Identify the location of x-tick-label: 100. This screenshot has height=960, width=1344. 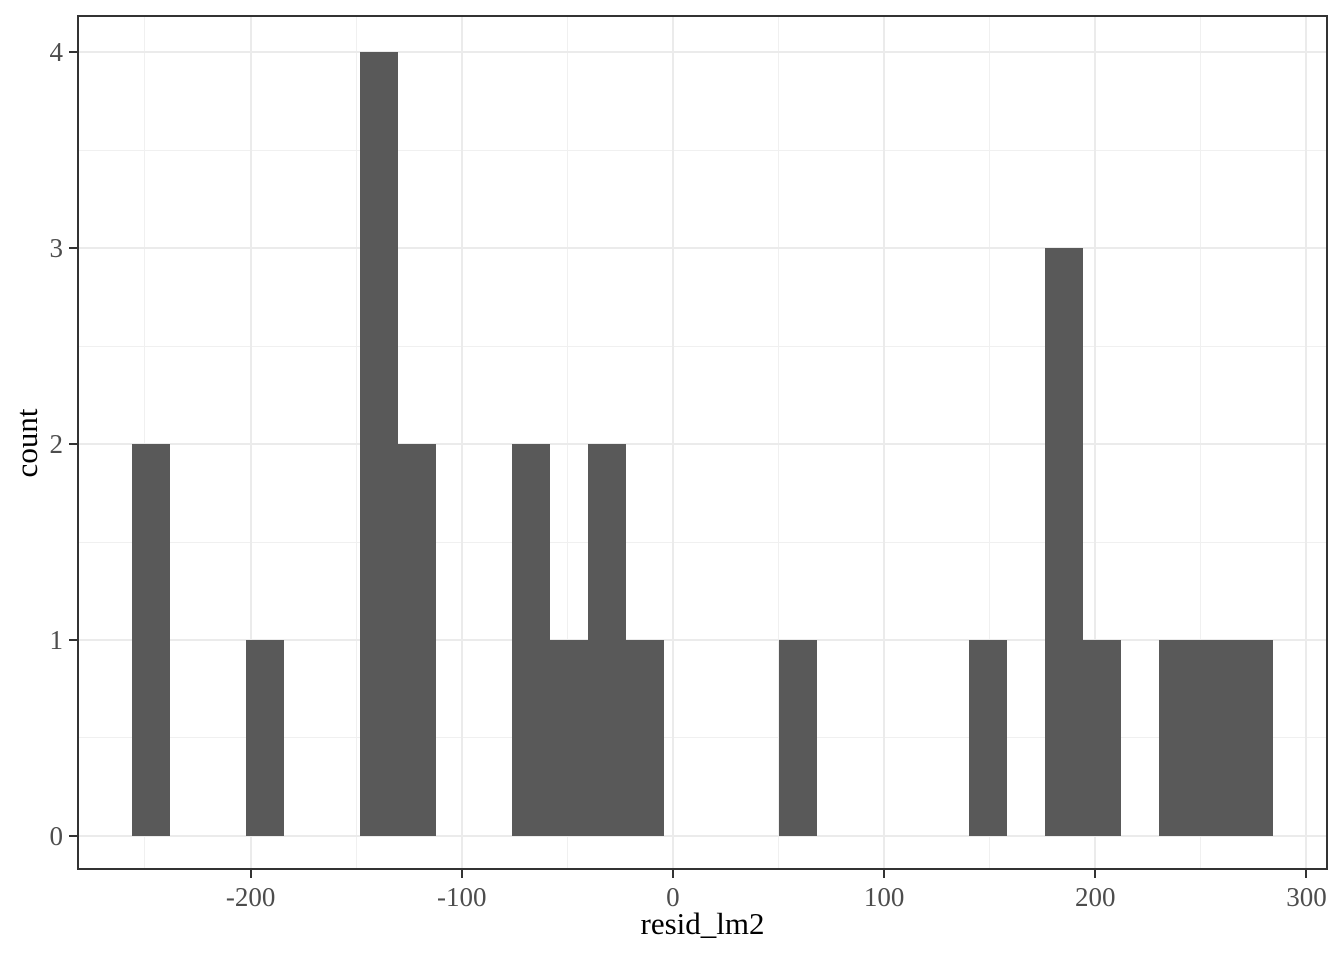
(884, 897).